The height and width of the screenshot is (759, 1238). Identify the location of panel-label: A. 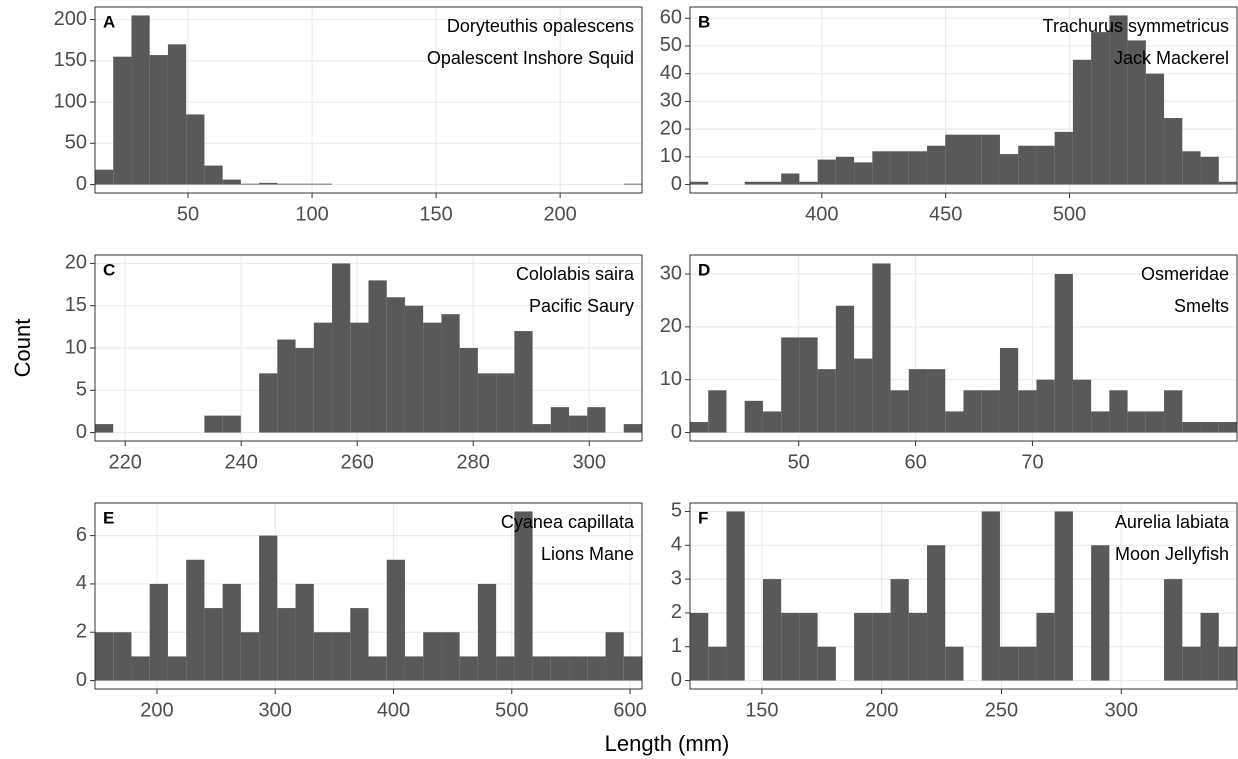
(109, 21).